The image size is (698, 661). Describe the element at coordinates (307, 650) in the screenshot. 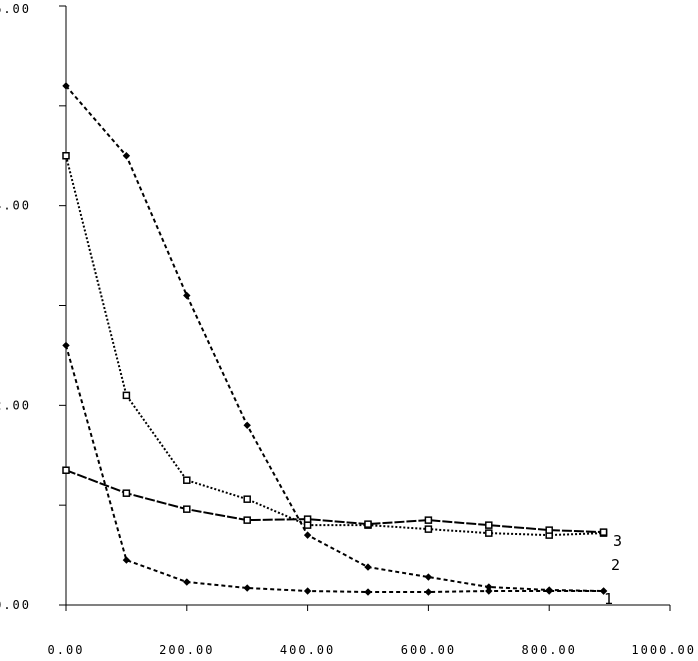

I see `x-tick-label: 400.00` at that location.